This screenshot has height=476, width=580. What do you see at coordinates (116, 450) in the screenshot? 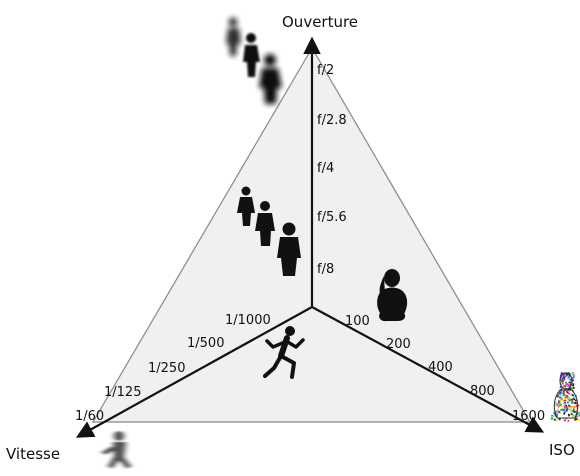
I see `running-person-motion-blur-icon` at bounding box center [116, 450].